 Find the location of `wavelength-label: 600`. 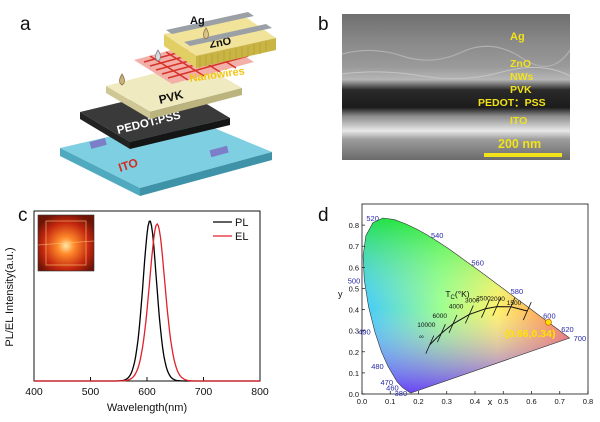

wavelength-label: 600 is located at coordinates (549, 315).